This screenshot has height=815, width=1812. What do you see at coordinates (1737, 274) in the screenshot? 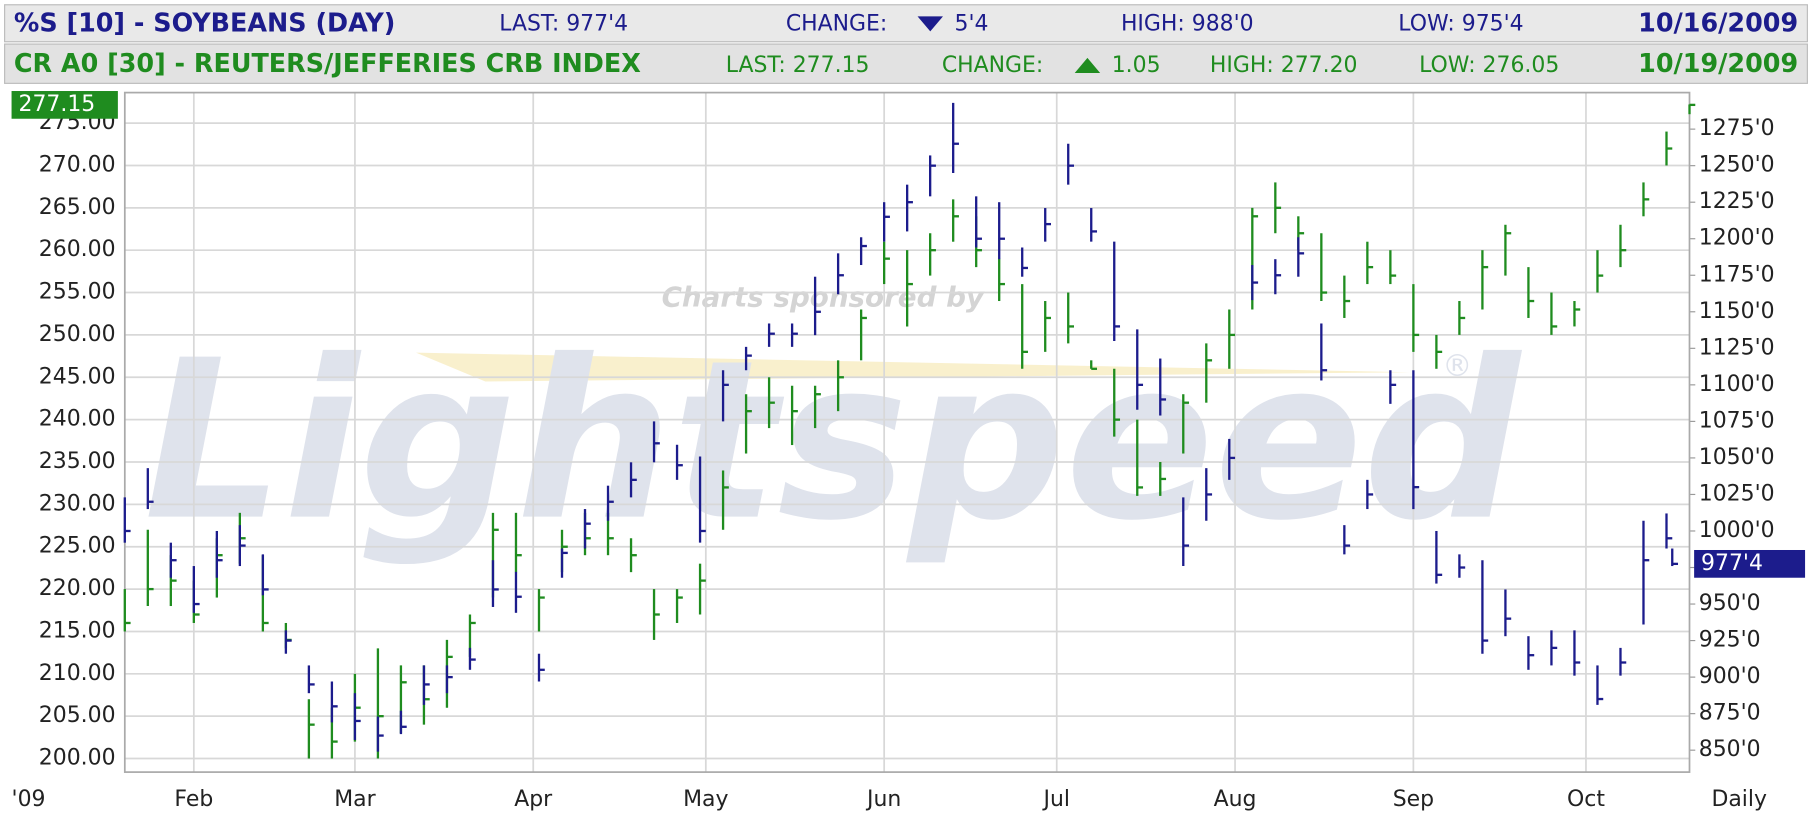
I see `y2-tick-label: 1175'0` at bounding box center [1737, 274].